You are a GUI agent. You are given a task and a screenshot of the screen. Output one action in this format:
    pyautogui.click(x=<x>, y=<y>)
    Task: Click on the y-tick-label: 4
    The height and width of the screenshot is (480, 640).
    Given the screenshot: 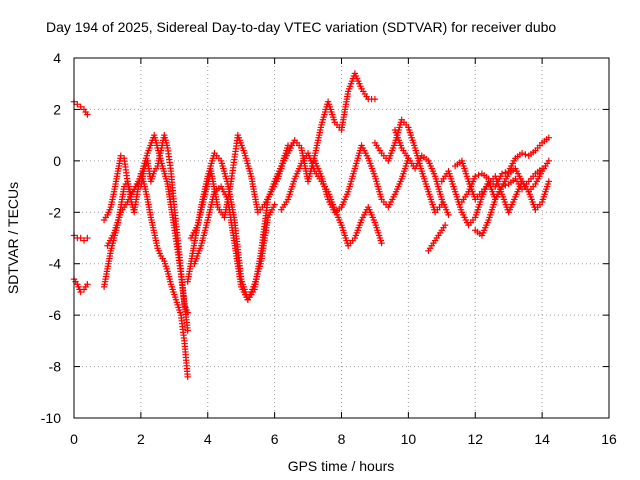 What is the action you would take?
    pyautogui.click(x=57, y=58)
    